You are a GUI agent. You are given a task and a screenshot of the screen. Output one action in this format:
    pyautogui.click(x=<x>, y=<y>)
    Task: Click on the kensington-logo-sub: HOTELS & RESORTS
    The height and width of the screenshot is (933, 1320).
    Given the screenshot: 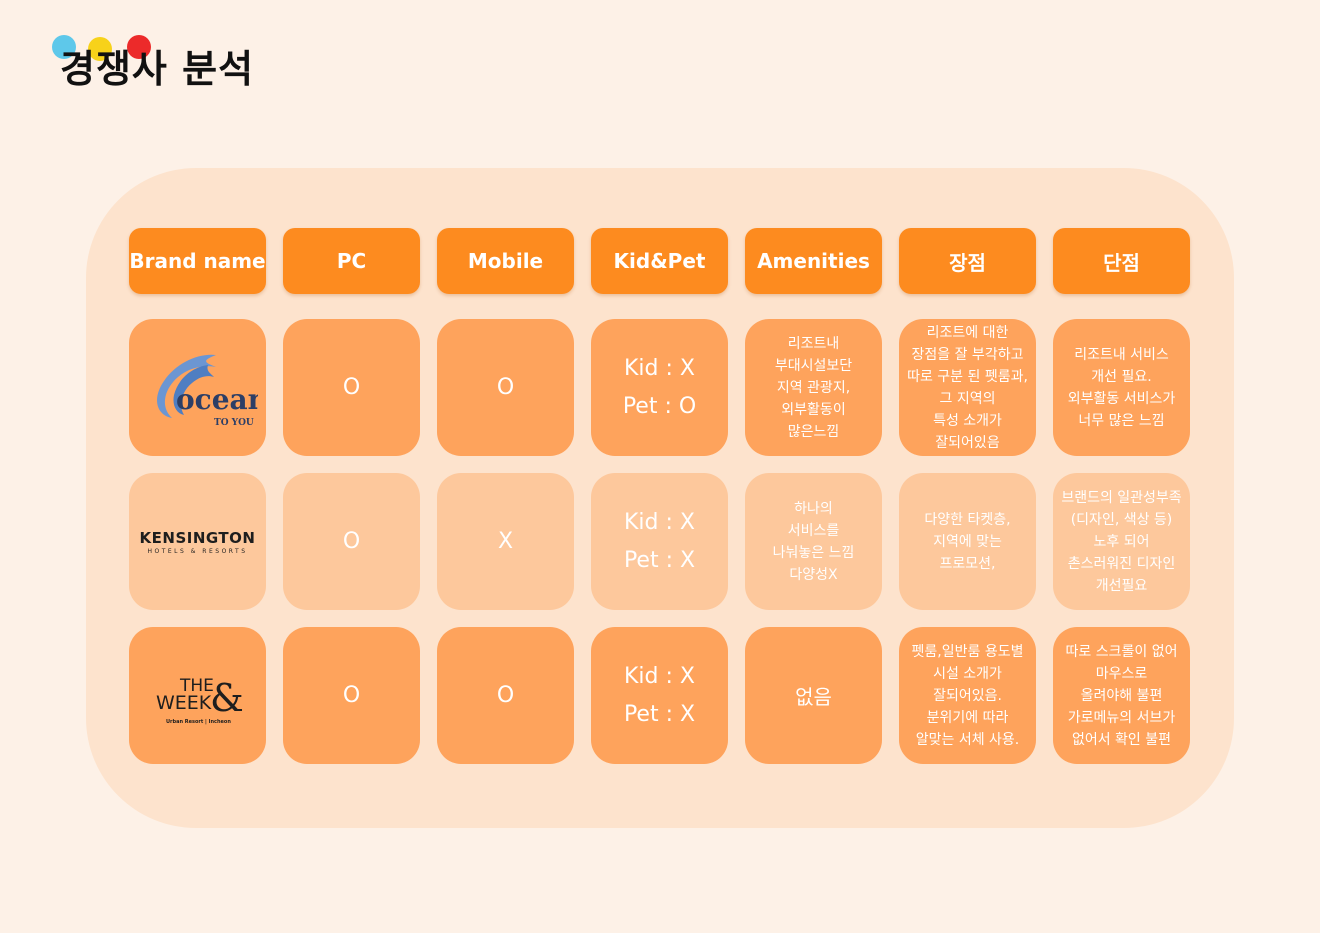 What is the action you would take?
    pyautogui.click(x=197, y=551)
    